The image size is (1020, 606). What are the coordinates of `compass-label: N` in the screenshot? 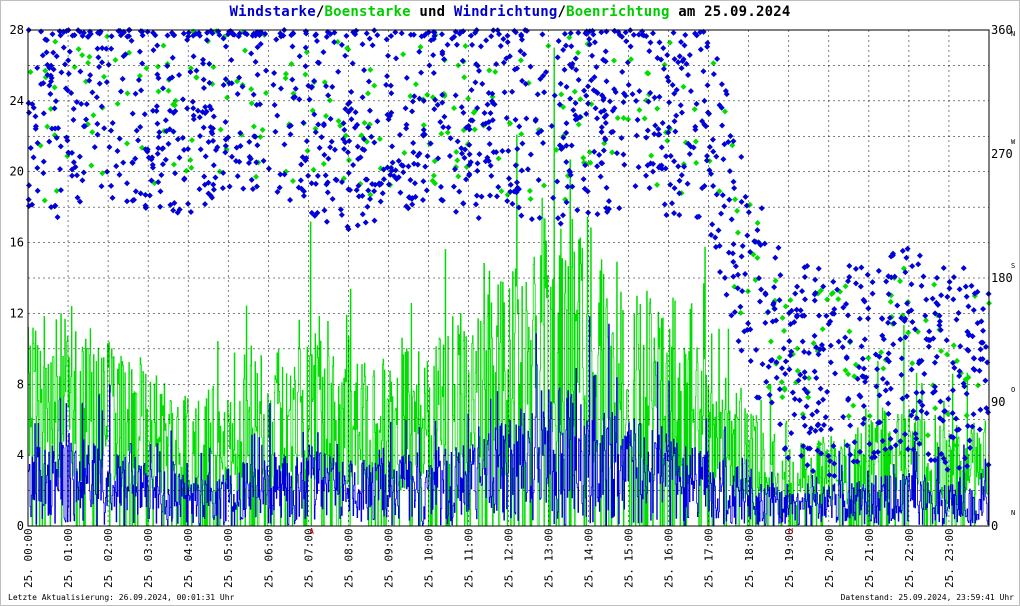 It's located at (1013, 513).